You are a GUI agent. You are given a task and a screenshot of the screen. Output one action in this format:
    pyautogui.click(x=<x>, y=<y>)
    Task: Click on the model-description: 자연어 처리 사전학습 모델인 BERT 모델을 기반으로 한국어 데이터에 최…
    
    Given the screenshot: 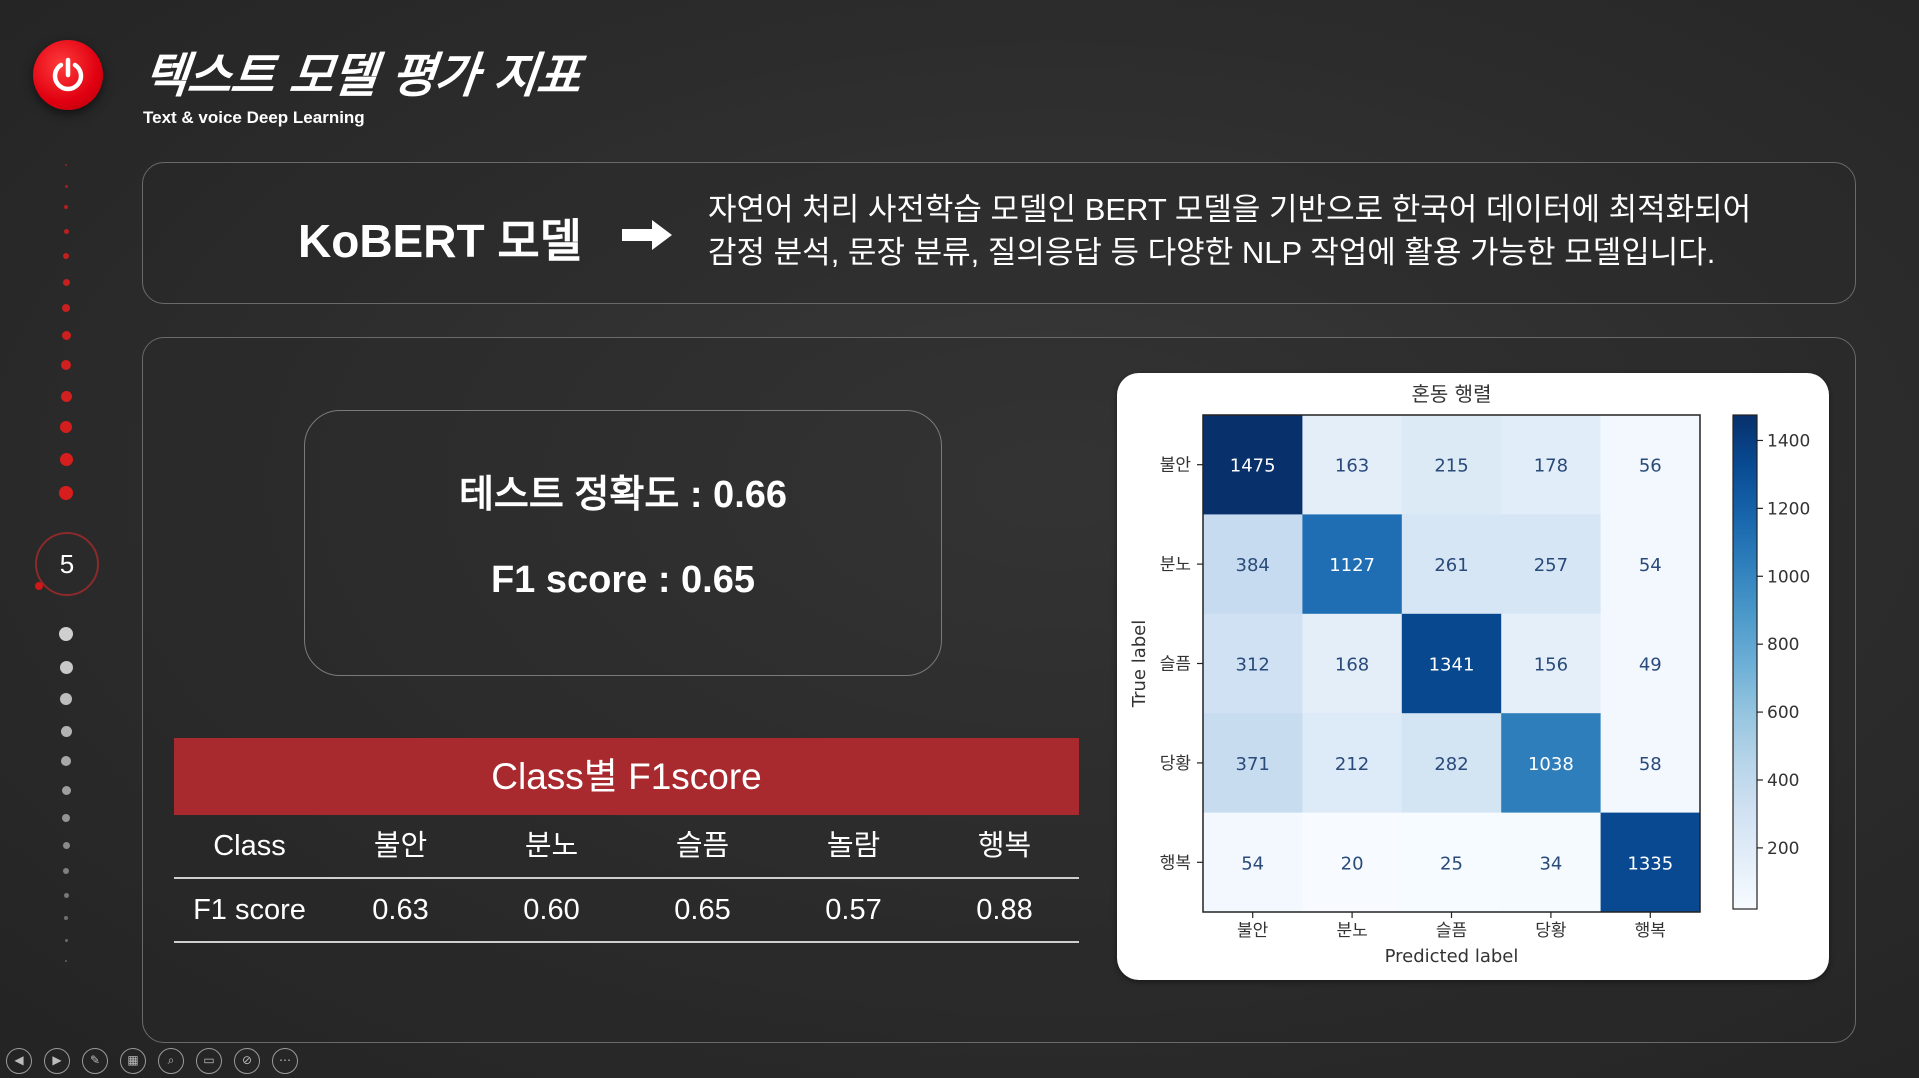 What is the action you would take?
    pyautogui.click(x=1229, y=231)
    